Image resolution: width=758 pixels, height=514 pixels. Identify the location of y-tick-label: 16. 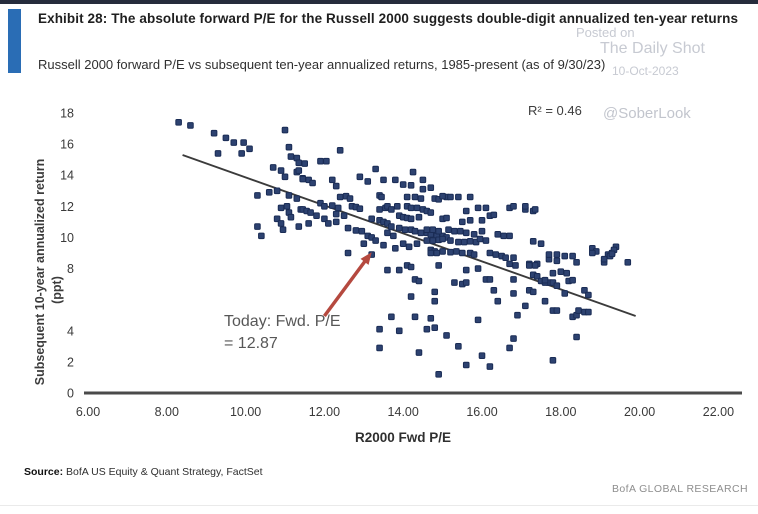
(67, 145).